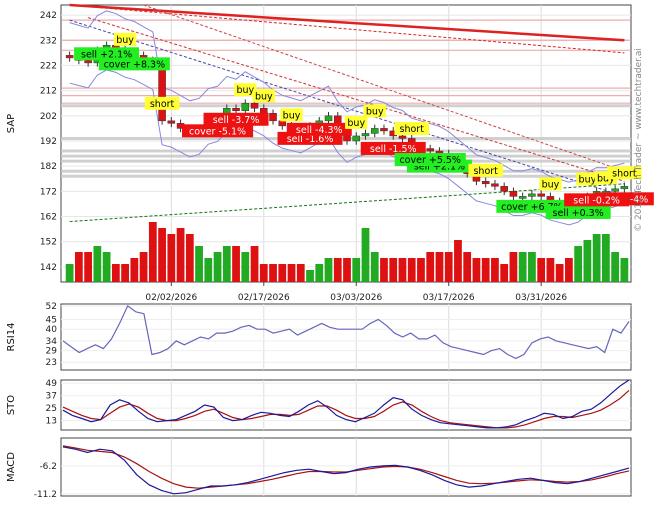 The height and width of the screenshot is (514, 657). I want to click on signal-label: cover +5.5%, so click(430, 160).